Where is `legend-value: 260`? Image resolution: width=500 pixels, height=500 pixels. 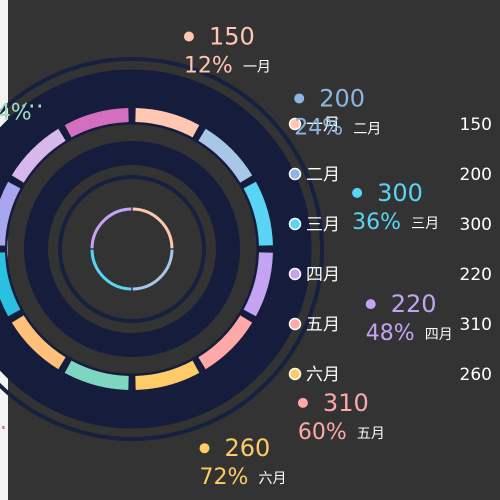
legend-value: 260 is located at coordinates (476, 375).